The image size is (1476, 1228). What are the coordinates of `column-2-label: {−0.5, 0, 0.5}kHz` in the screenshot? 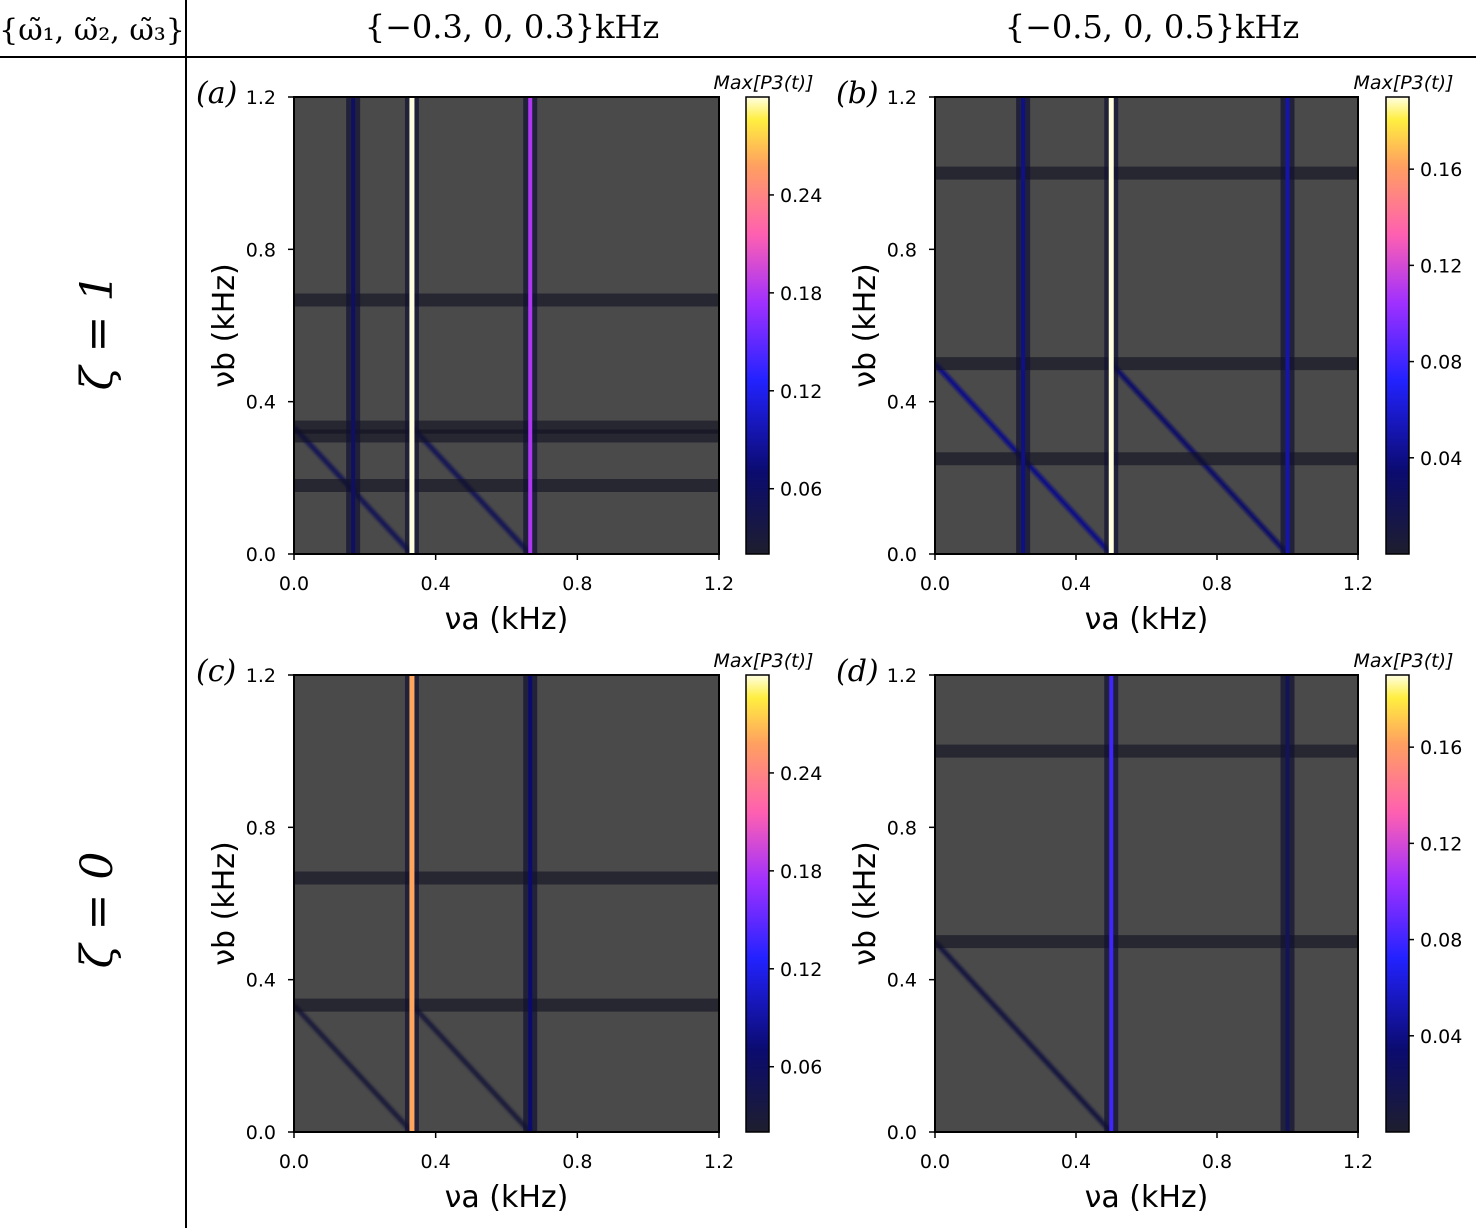 It's located at (1152, 27).